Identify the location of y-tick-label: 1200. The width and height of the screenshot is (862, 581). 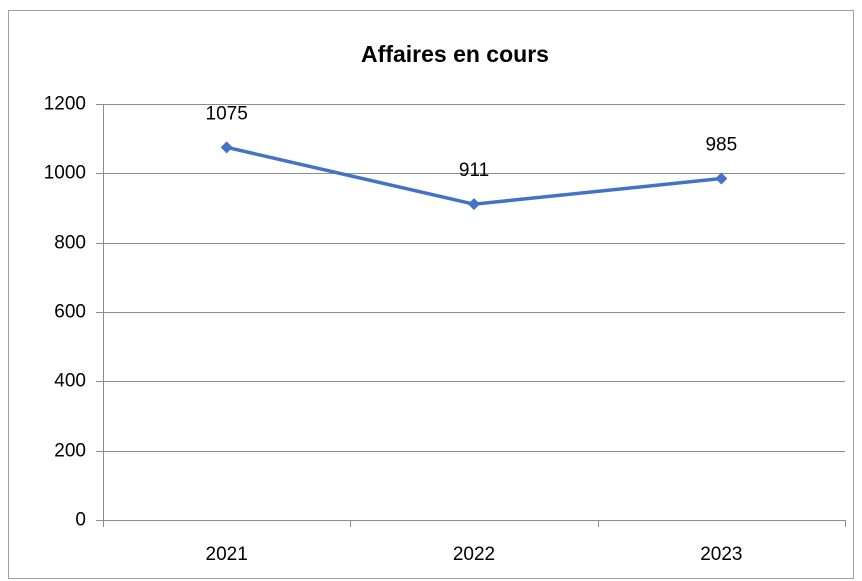
(65, 104).